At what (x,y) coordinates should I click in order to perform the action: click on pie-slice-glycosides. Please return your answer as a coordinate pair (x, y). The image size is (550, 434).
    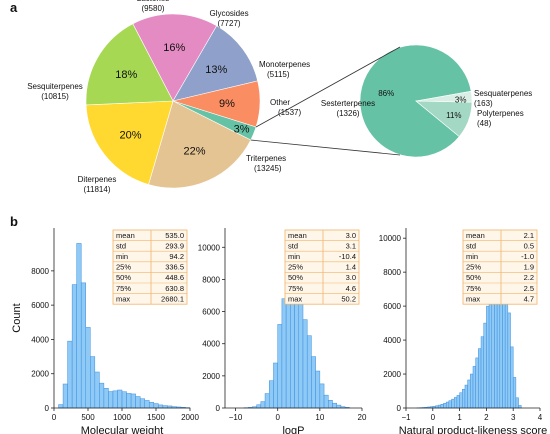
    Looking at the image, I should click on (215, 63).